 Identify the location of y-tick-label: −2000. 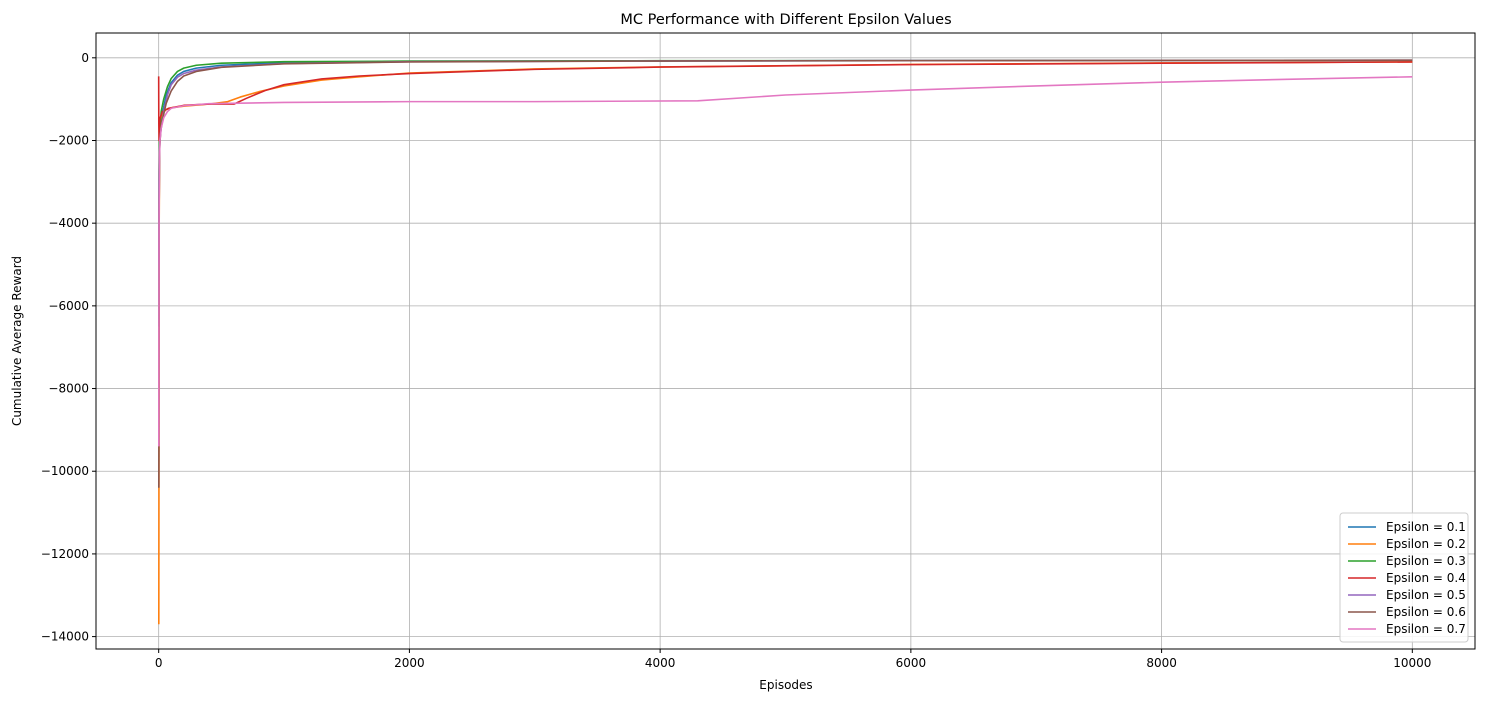
(68, 140).